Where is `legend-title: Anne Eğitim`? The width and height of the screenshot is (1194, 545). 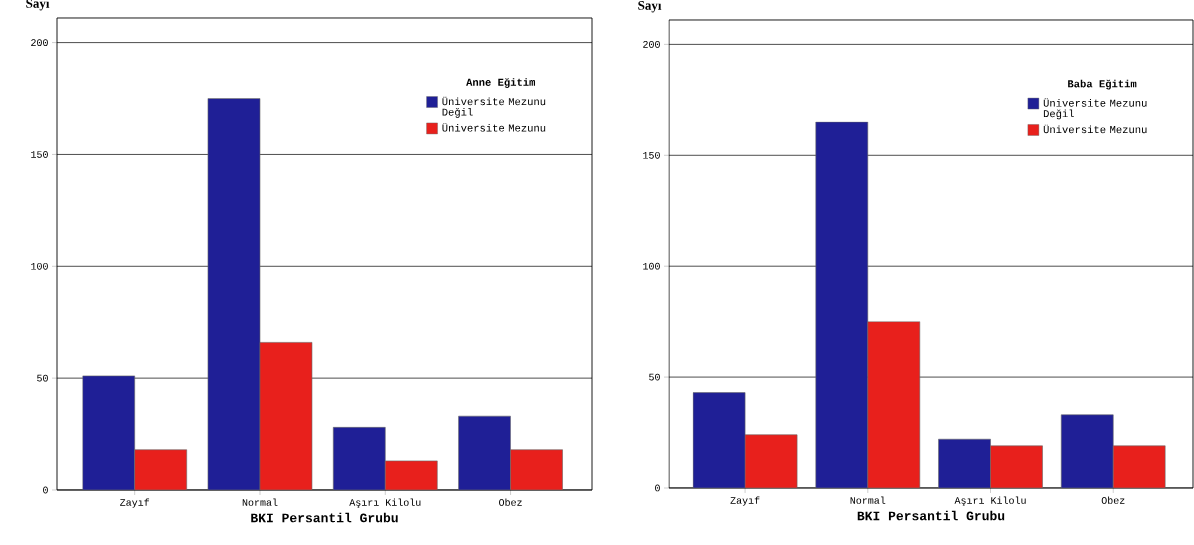
legend-title: Anne Eğitim is located at coordinates (501, 83).